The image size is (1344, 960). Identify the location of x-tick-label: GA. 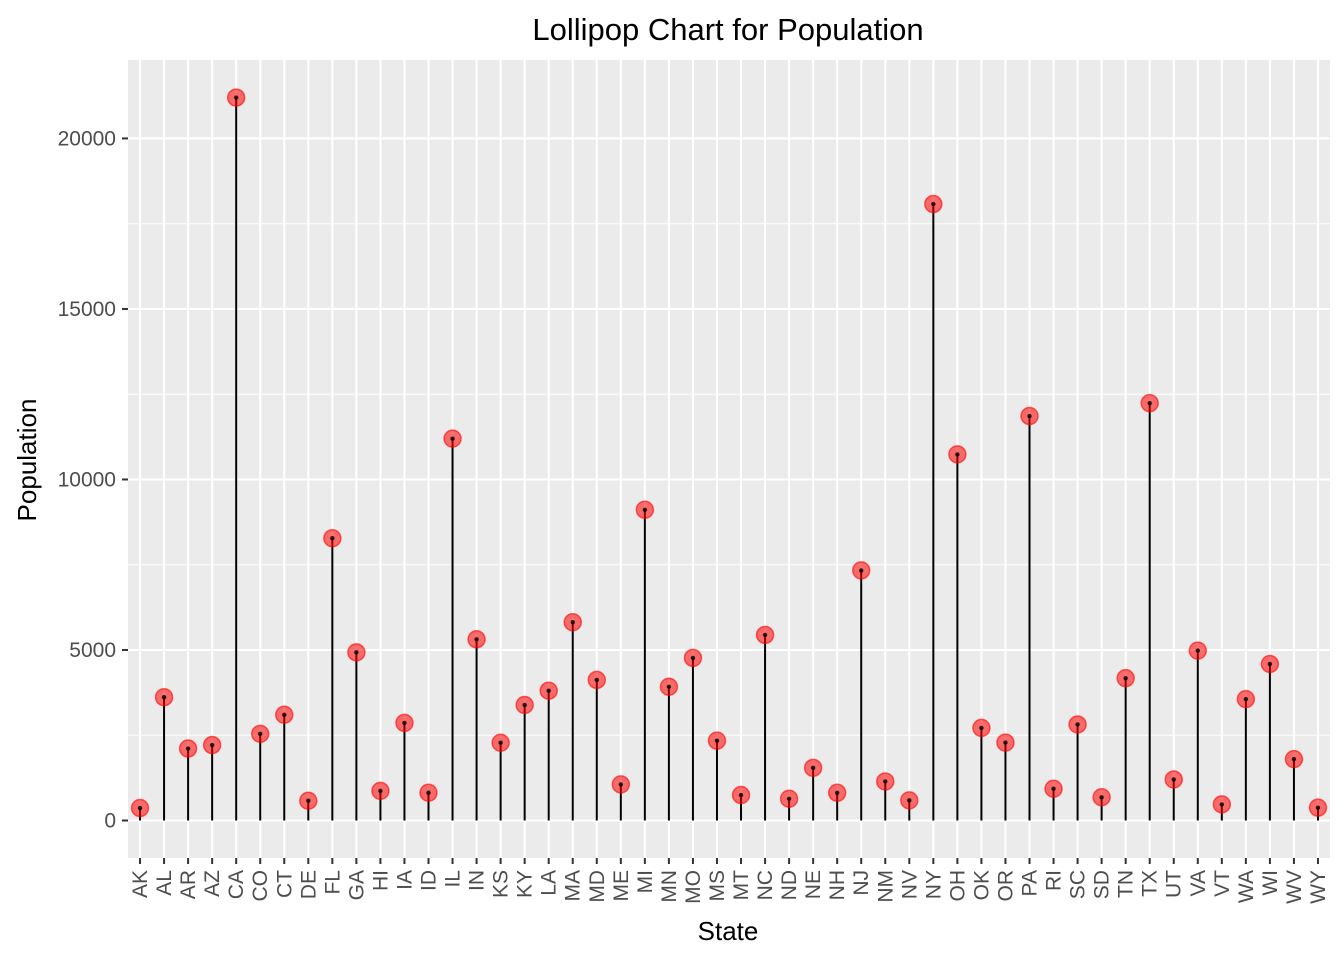
(356, 885).